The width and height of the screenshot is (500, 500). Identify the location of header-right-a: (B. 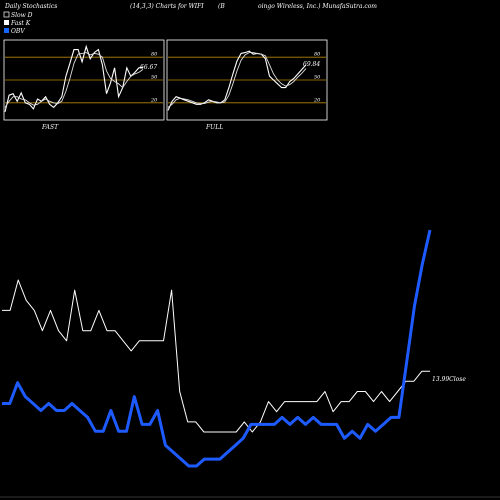
(221, 6).